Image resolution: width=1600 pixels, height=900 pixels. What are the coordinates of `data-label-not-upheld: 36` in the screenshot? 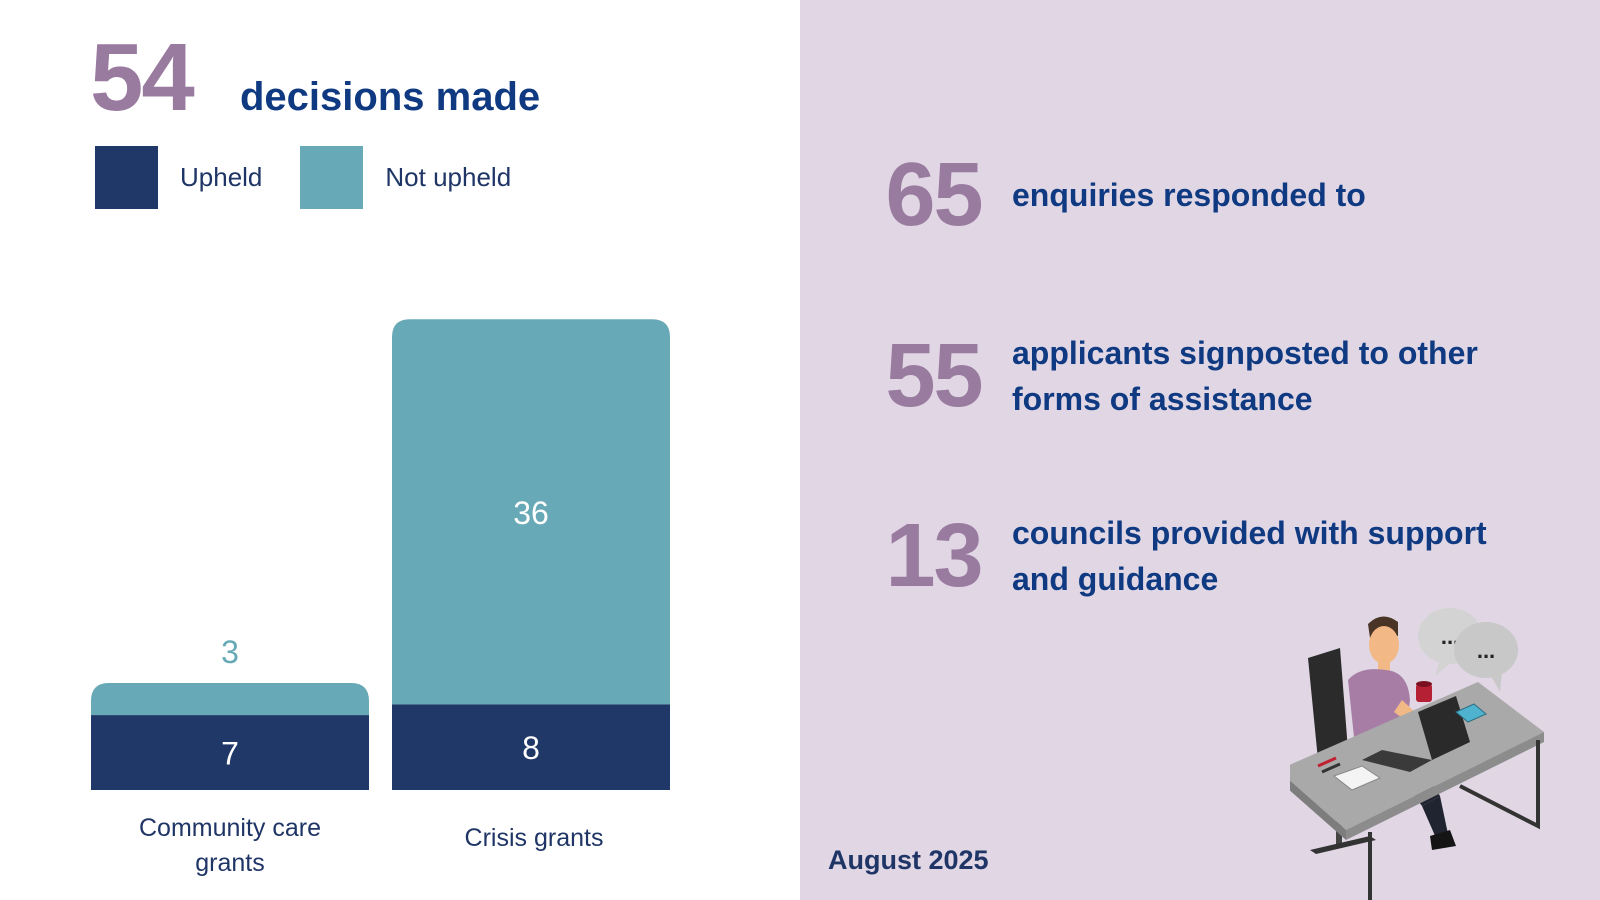 It's located at (531, 513).